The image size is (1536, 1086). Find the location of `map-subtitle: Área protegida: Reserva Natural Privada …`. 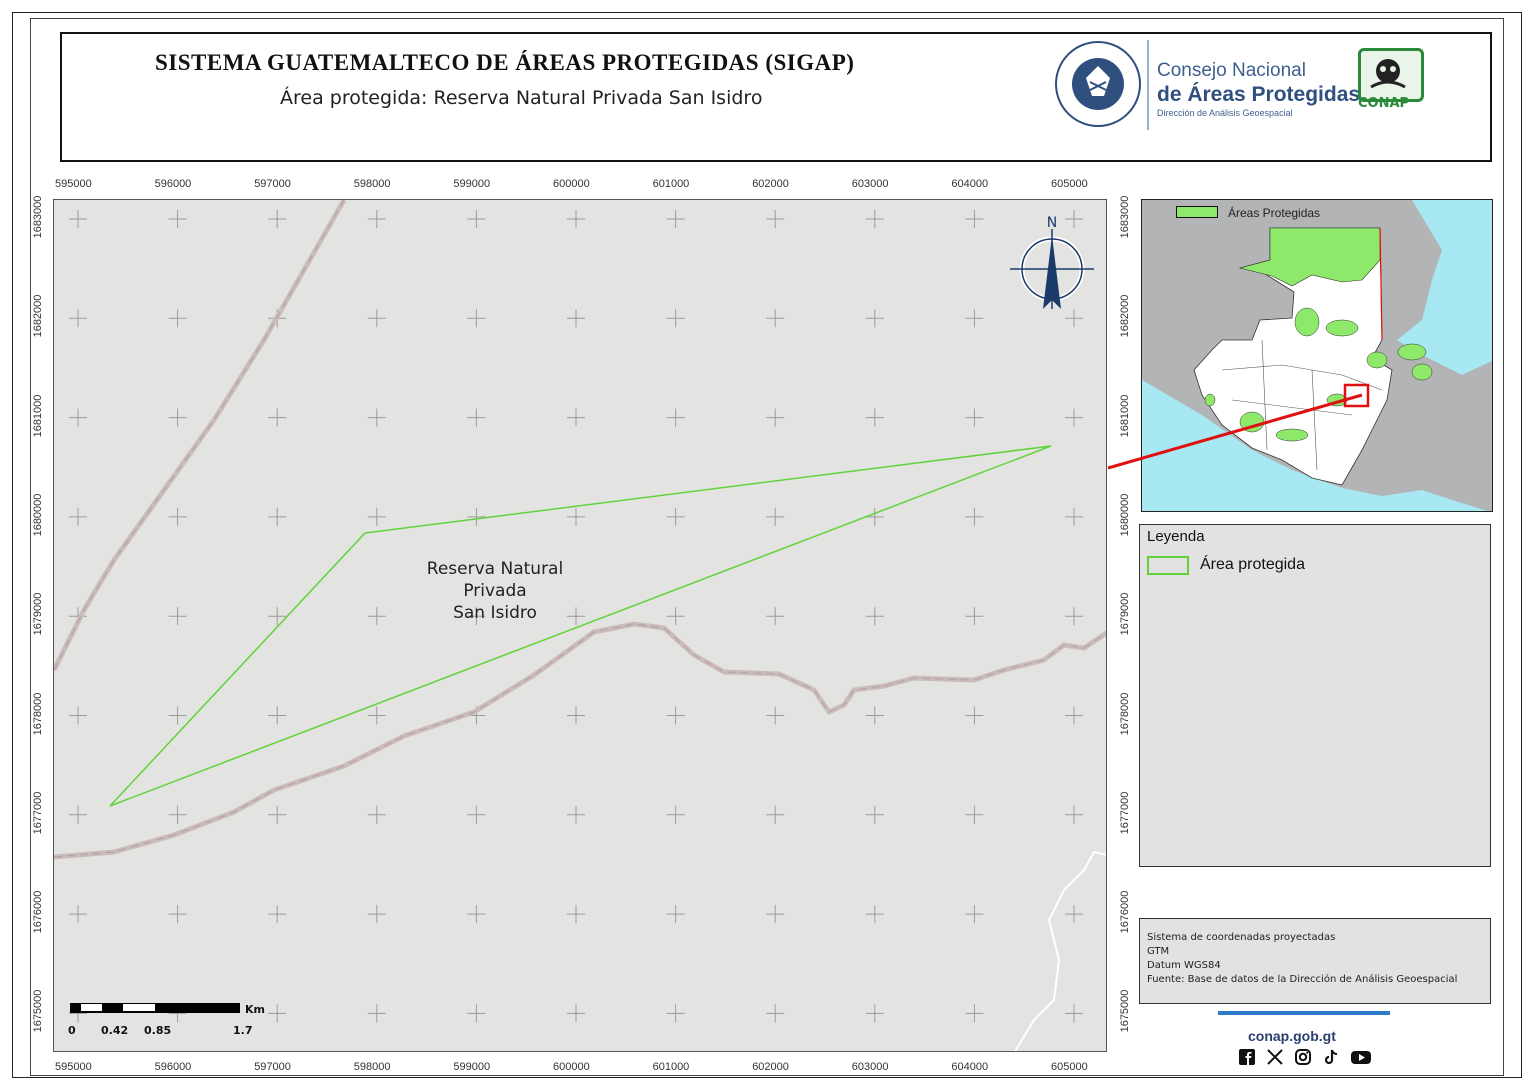

map-subtitle: Área protegida: Reserva Natural Privada … is located at coordinates (521, 98).